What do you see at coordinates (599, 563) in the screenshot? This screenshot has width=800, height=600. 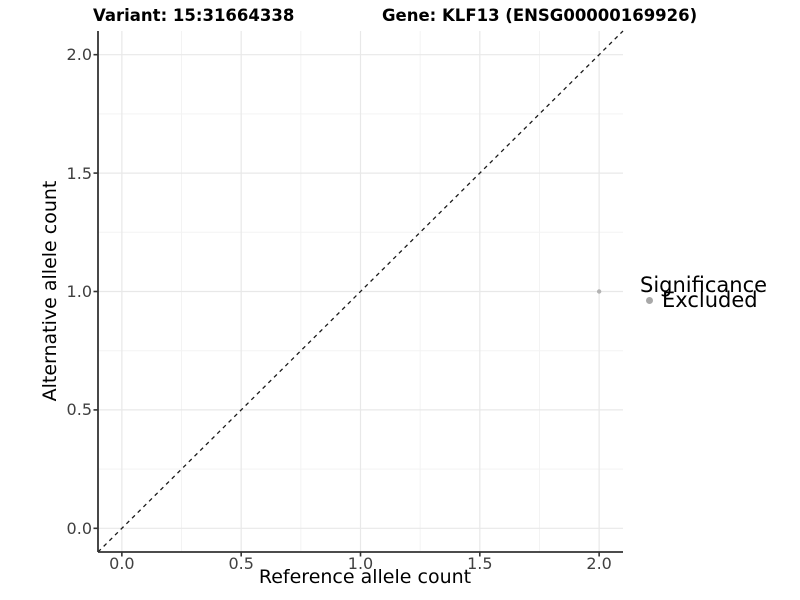 I see `x-tick-label: 2.0` at bounding box center [599, 563].